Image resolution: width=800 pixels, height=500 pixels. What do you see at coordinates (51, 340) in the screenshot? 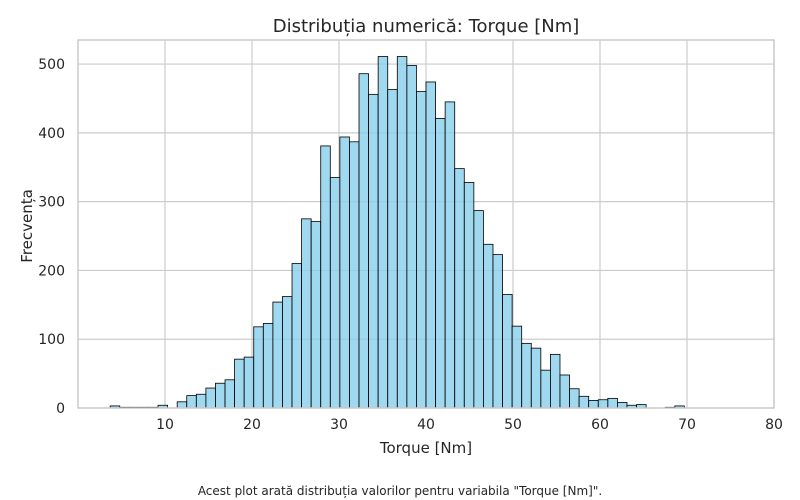
I see `y-tick-label: 100` at bounding box center [51, 340].